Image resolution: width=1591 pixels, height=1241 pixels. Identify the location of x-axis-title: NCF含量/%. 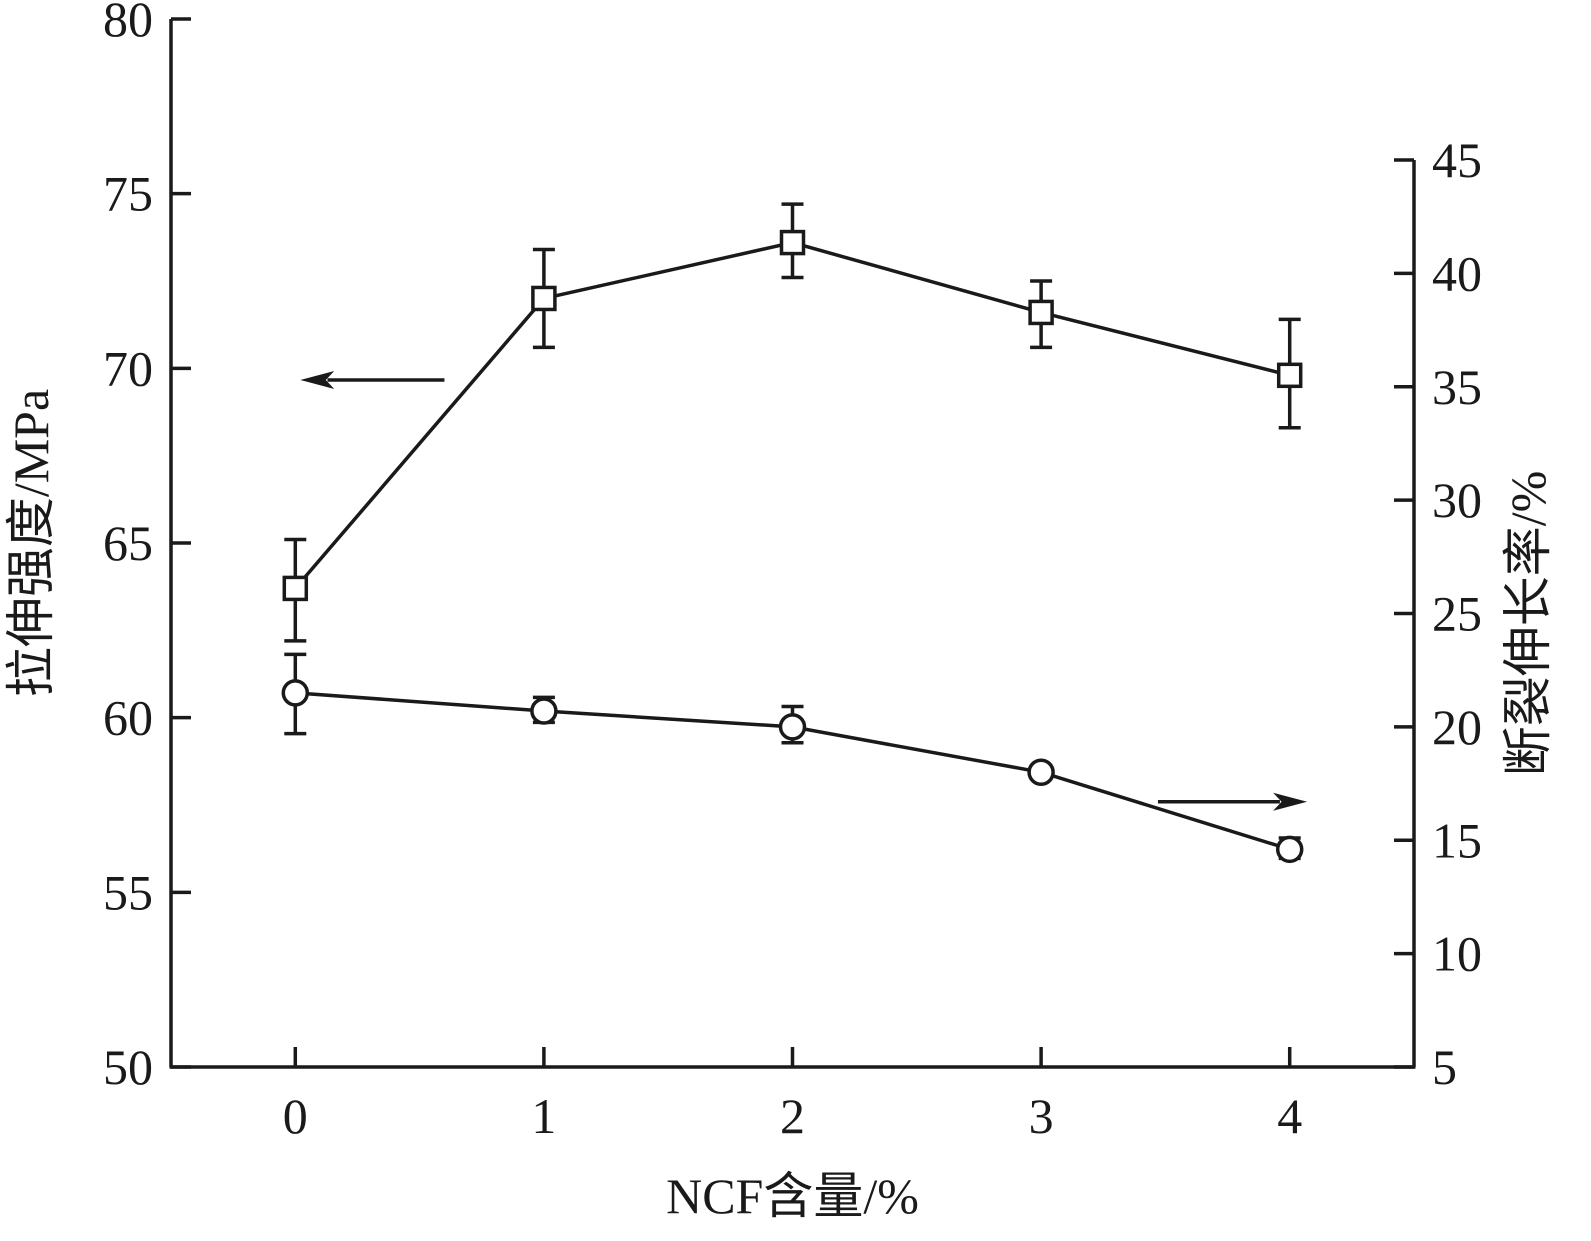
(792, 1196).